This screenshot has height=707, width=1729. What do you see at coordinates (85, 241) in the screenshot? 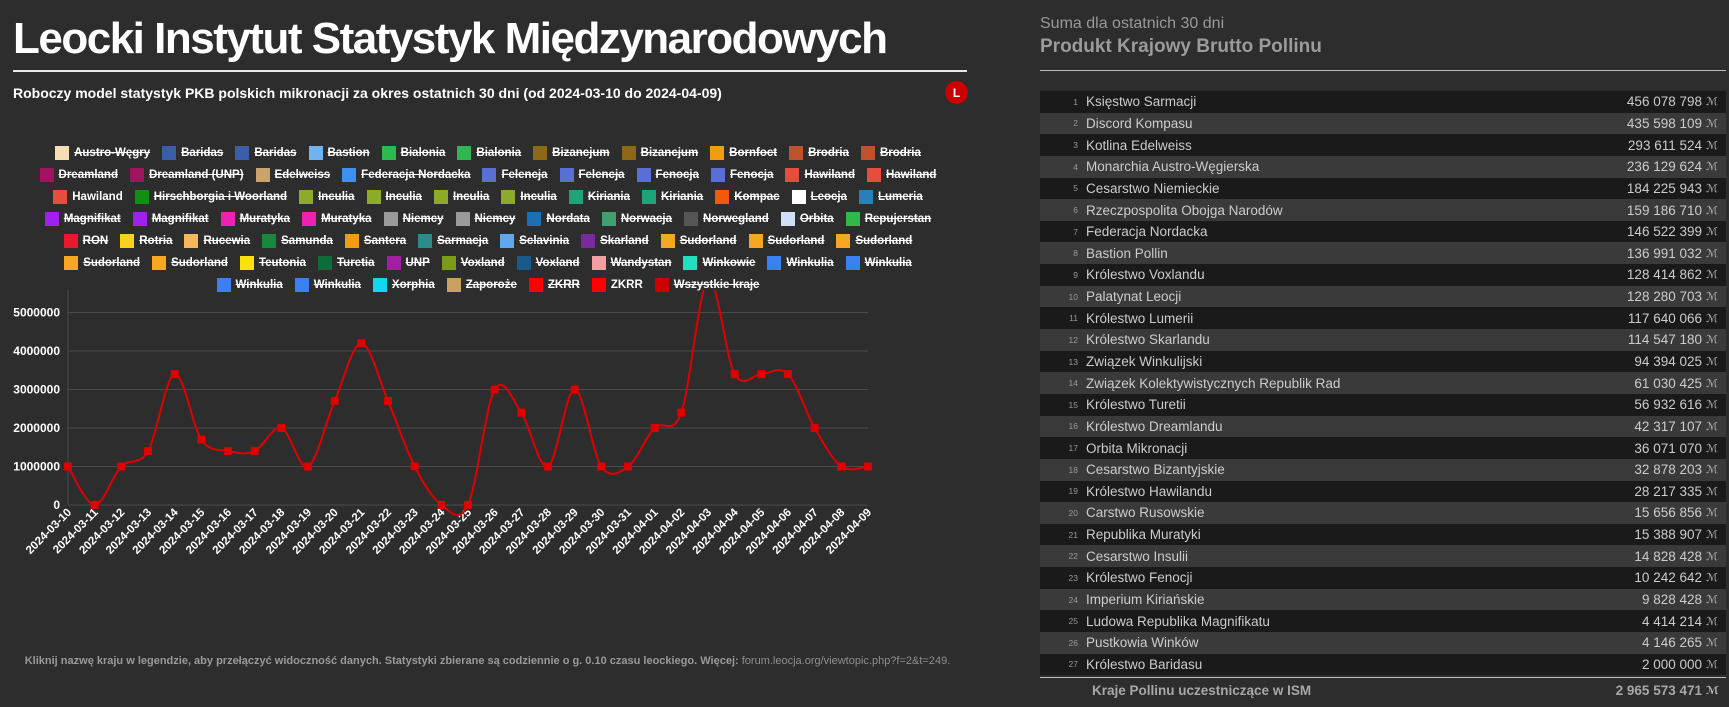
I see `legend-item: RON` at bounding box center [85, 241].